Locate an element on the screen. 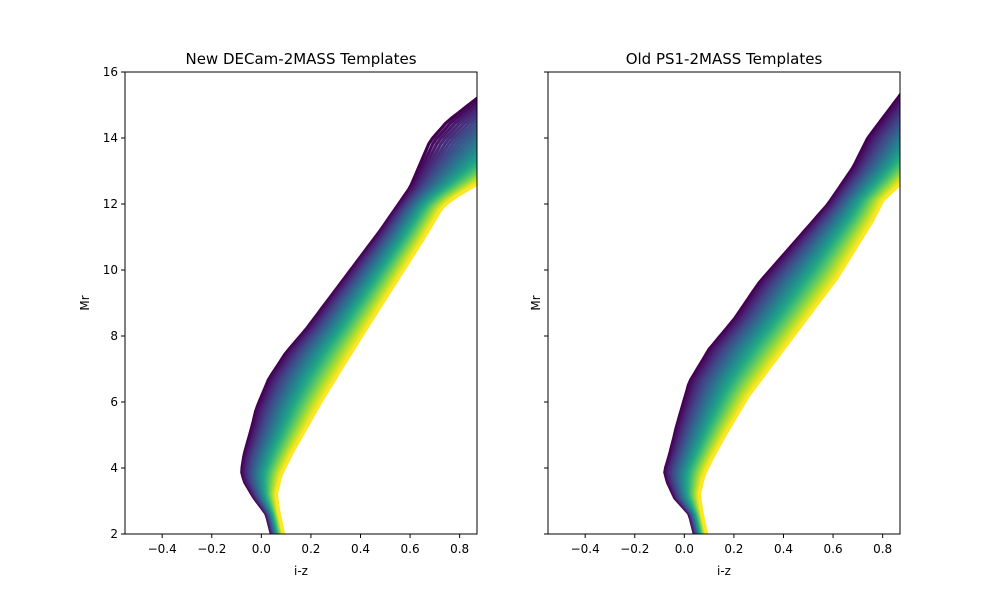 This screenshot has width=1000, height=600. y-axis-ticks: 2 4 6 8 10 12 14 16 is located at coordinates (114, 303).